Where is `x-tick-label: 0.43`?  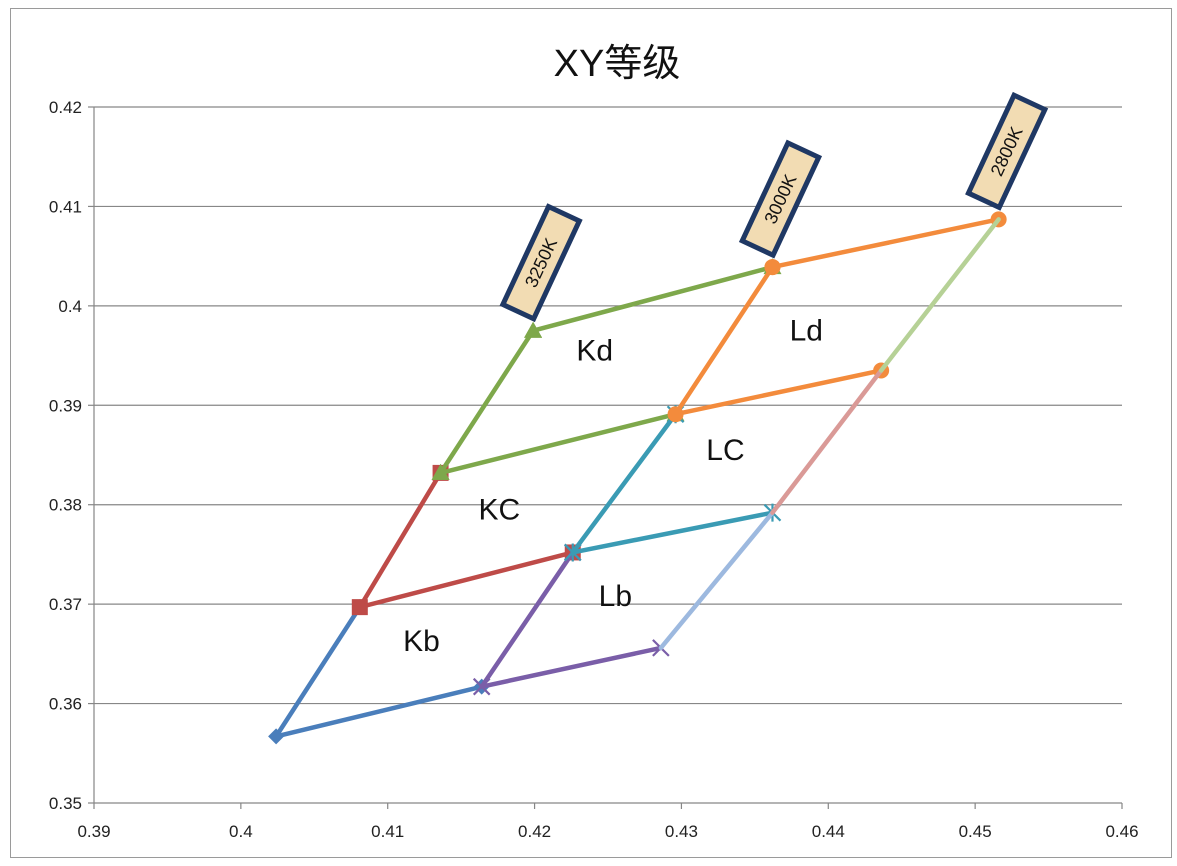
x-tick-label: 0.43 is located at coordinates (681, 831).